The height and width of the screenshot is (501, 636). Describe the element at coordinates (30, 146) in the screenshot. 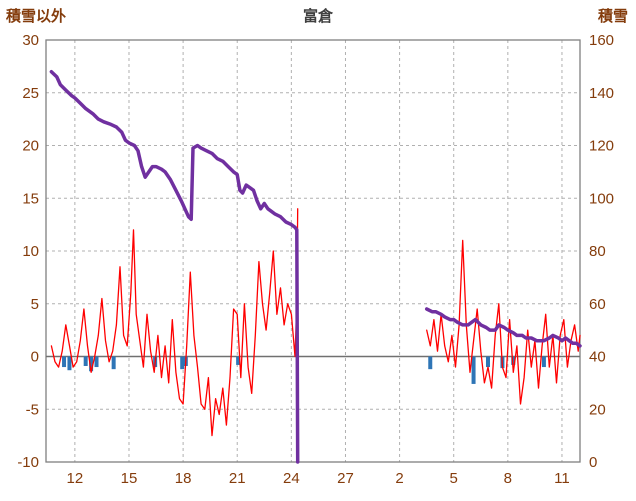

I see `left-axis-tick-label: 20` at that location.